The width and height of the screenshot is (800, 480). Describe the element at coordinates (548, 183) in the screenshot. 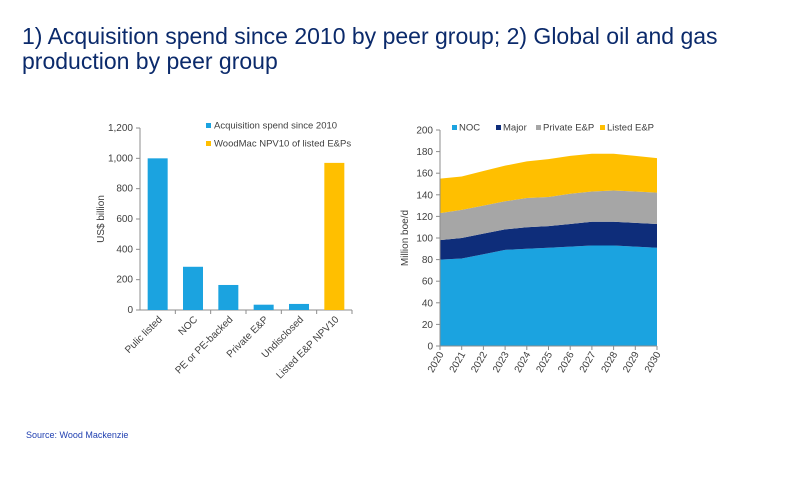

I see `area-series-listed-e-p` at that location.